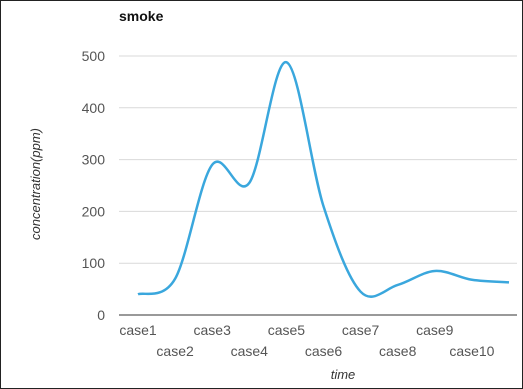 This screenshot has height=389, width=523. What do you see at coordinates (138, 330) in the screenshot?
I see `x-tick-label: case1` at bounding box center [138, 330].